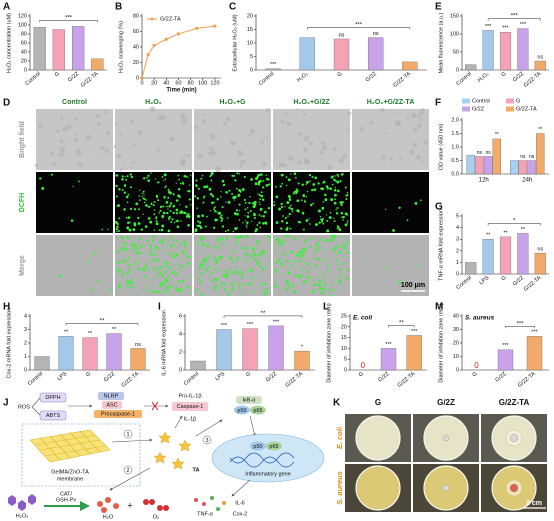 This screenshot has width=554, height=521. What do you see at coordinates (446, 438) in the screenshot?
I see `sample-disc` at bounding box center [446, 438].